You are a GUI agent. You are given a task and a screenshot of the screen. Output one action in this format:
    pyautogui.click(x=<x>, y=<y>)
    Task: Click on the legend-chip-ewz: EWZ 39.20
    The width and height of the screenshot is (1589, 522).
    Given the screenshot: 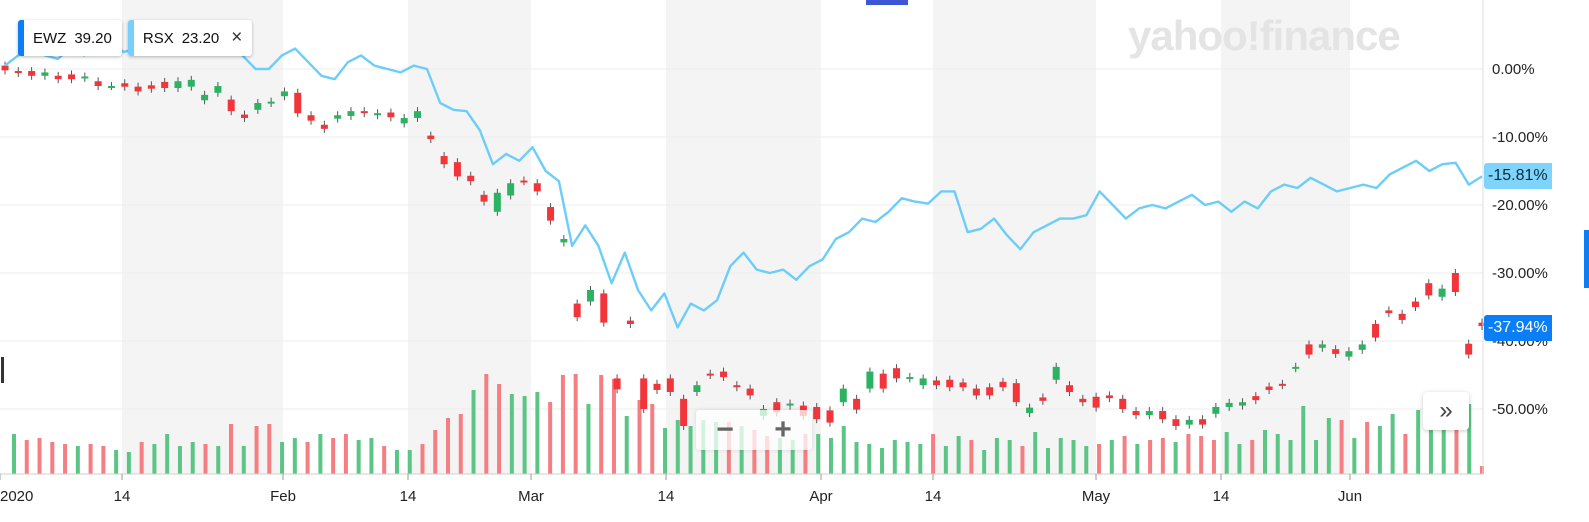 What is the action you would take?
    pyautogui.click(x=70, y=38)
    